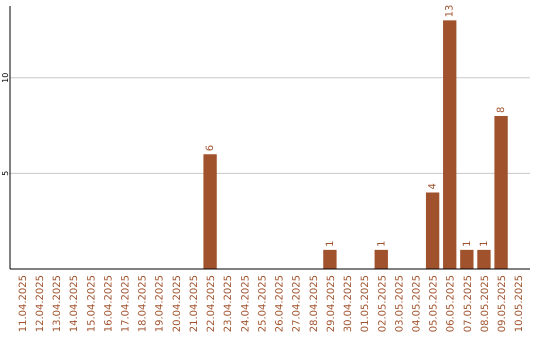 The height and width of the screenshot is (340, 540). I want to click on x-tick-label: 12.04.2025, so click(40, 303).